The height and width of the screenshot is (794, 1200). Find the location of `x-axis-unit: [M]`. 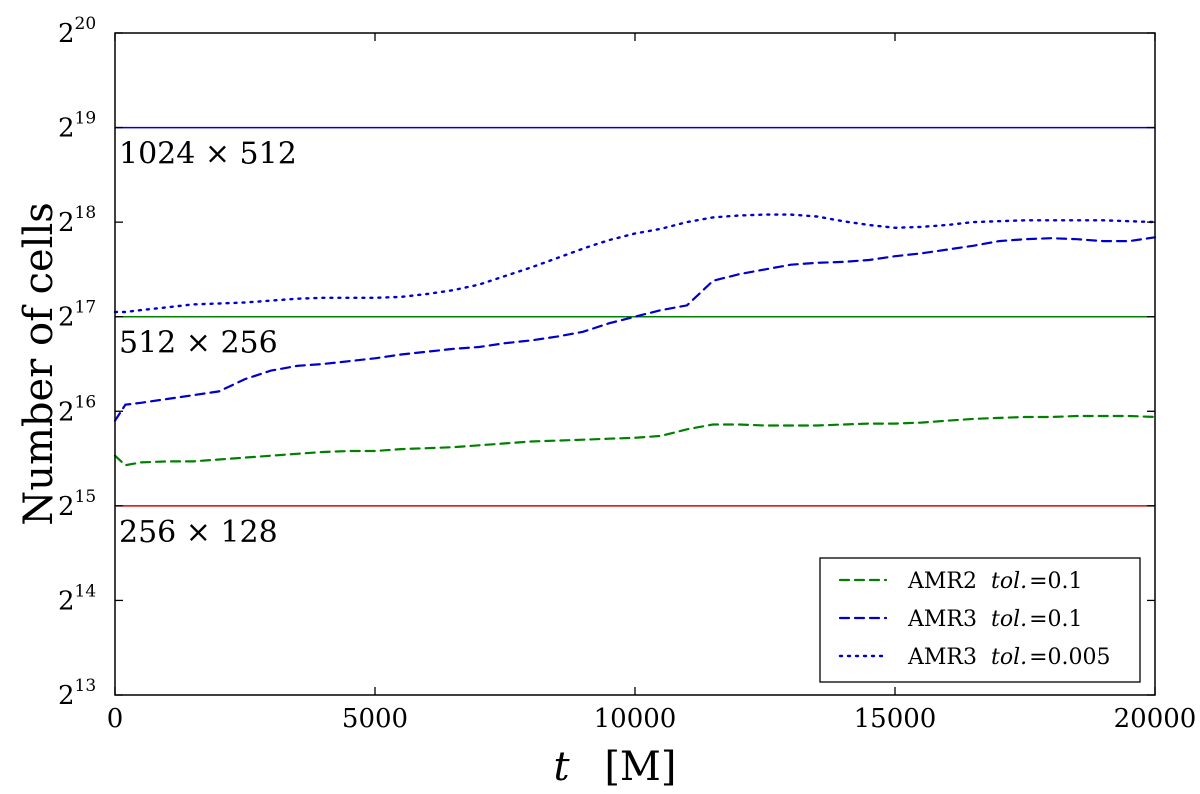

x-axis-unit: [M] is located at coordinates (640, 767).